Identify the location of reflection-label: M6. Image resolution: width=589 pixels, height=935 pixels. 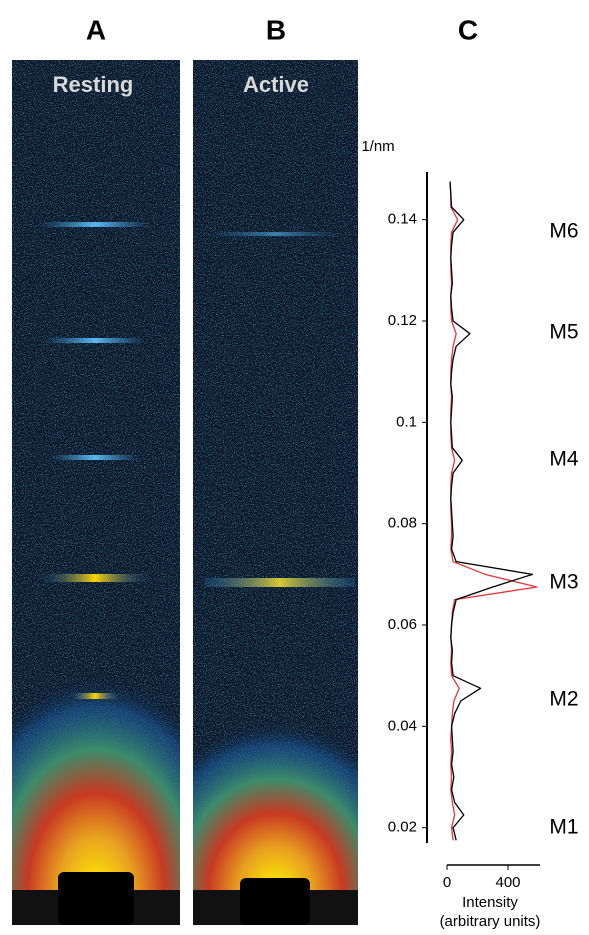
(563, 231).